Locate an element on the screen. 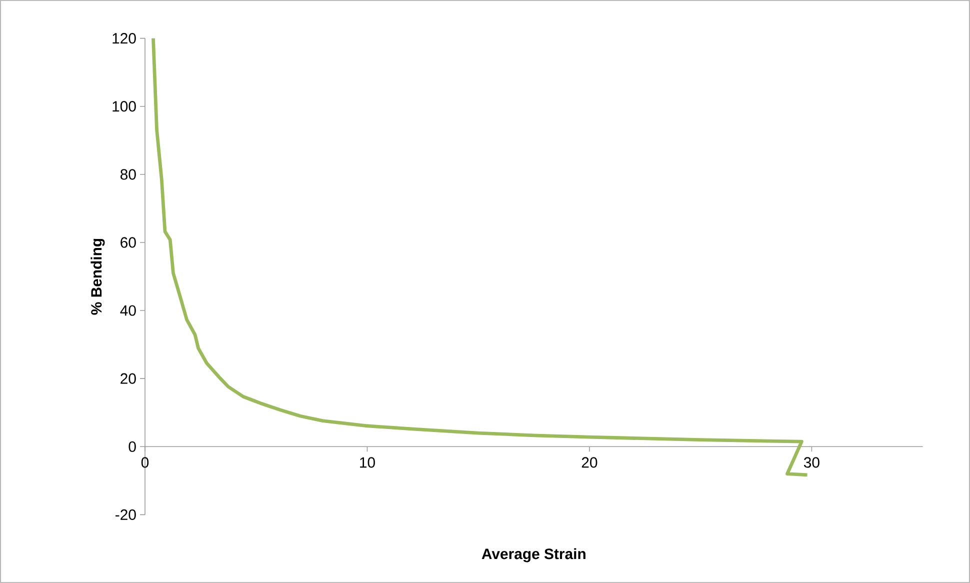  x-tick-label: 10 is located at coordinates (367, 462).